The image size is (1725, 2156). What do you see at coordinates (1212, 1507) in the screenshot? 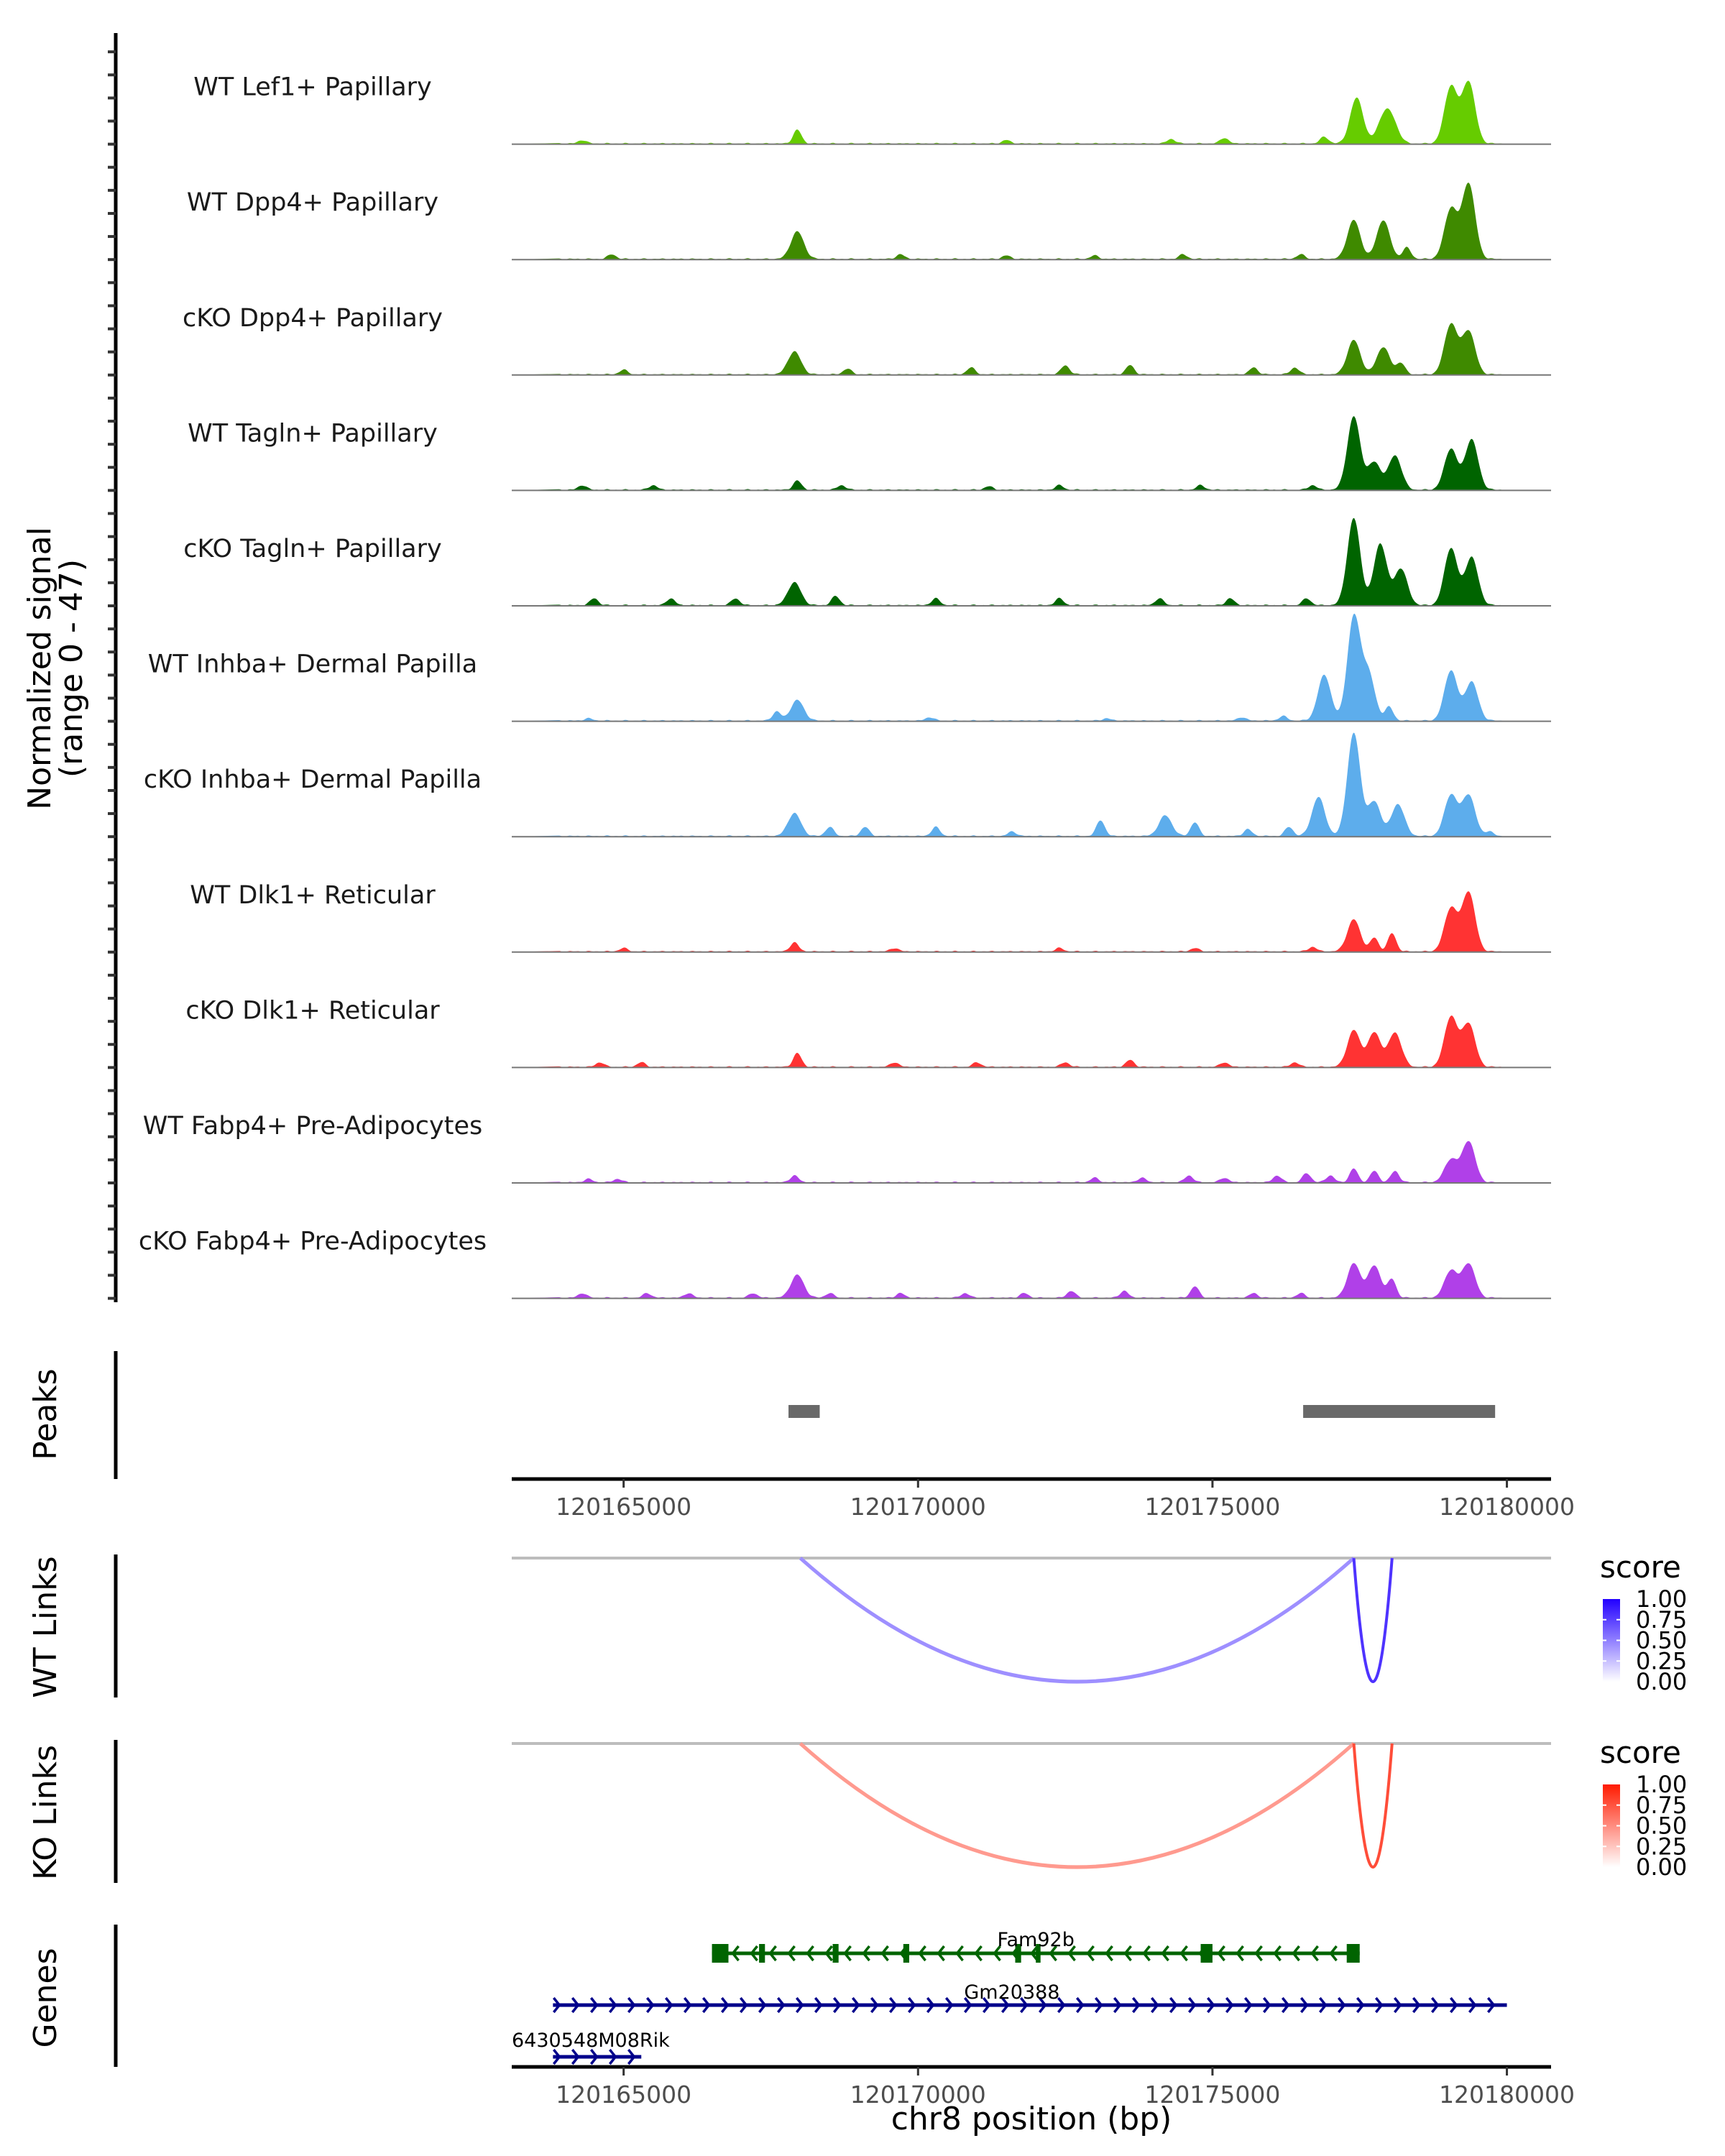
I see `x-tick-label: 120175000` at bounding box center [1212, 1507].